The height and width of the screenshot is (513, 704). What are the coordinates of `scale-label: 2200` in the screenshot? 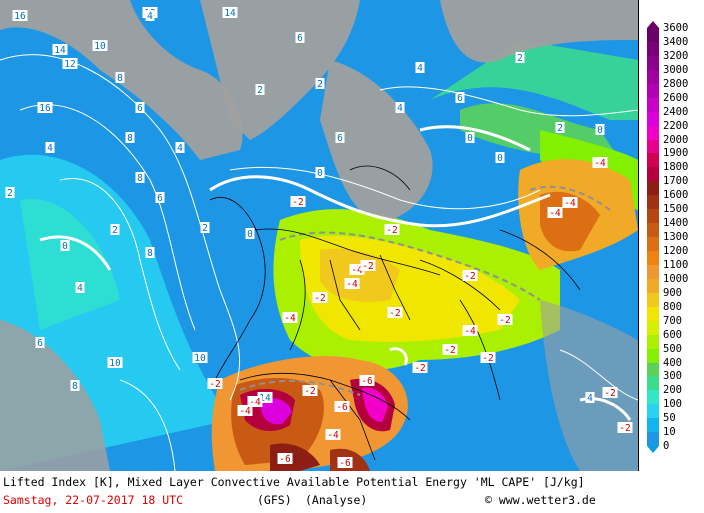 It's located at (676, 125).